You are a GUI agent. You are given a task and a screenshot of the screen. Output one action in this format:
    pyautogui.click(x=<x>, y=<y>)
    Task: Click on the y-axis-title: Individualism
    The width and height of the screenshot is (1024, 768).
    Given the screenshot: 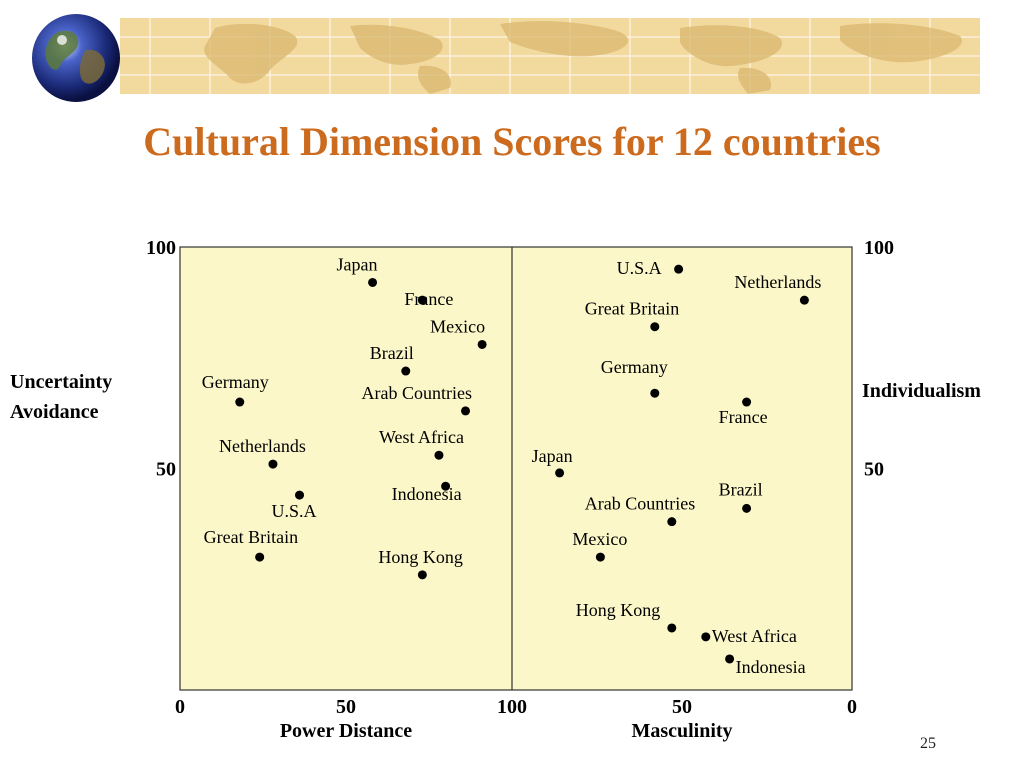 What is the action you would take?
    pyautogui.click(x=921, y=391)
    